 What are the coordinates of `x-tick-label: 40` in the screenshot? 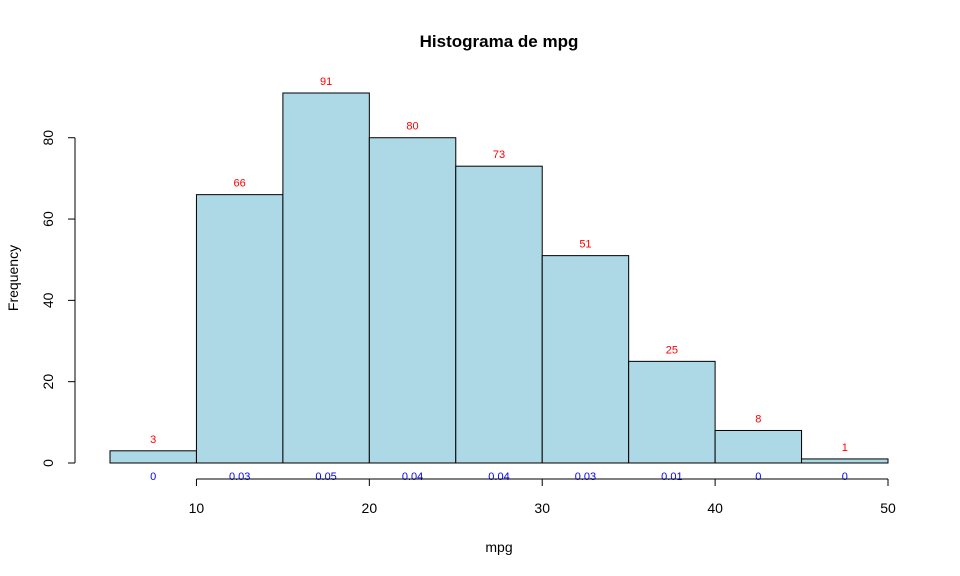 It's located at (715, 508).